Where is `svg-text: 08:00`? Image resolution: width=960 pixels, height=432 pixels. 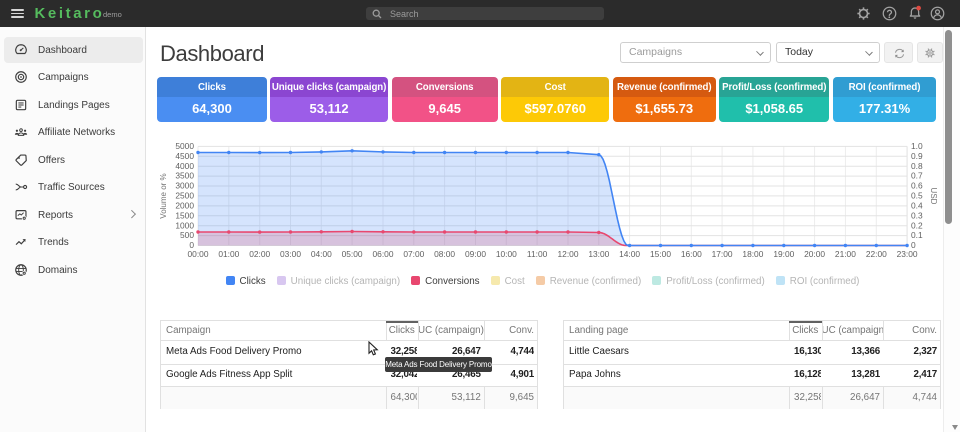 svg-text: 08:00 is located at coordinates (444, 254).